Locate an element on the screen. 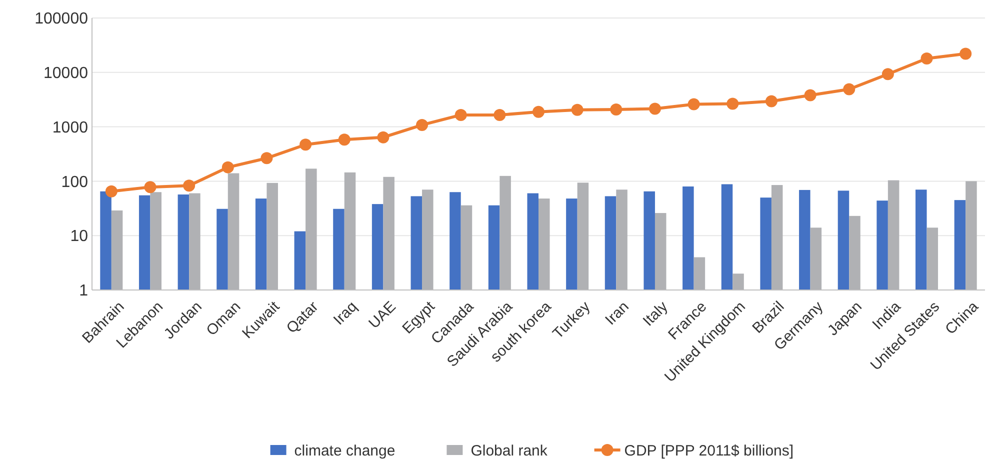 The width and height of the screenshot is (989, 464). y-tick-label: 10 is located at coordinates (79, 237).